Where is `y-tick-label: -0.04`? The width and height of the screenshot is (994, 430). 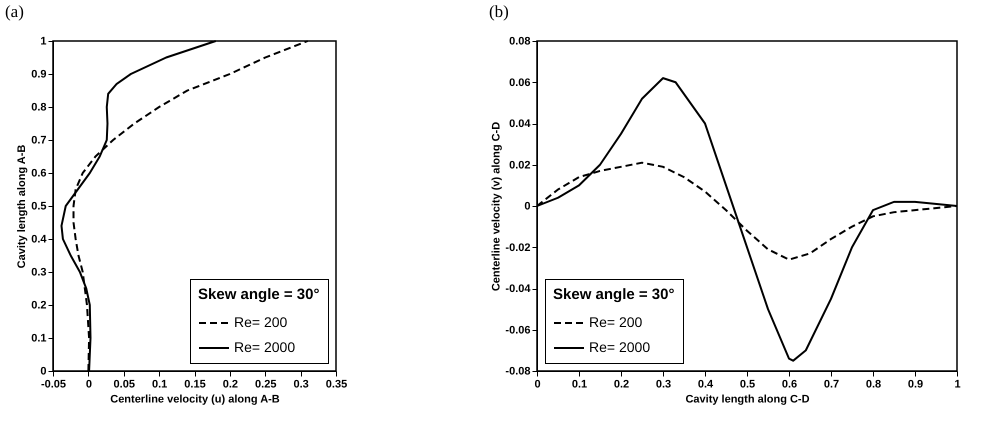 y-tick-label: -0.04 is located at coordinates (518, 289).